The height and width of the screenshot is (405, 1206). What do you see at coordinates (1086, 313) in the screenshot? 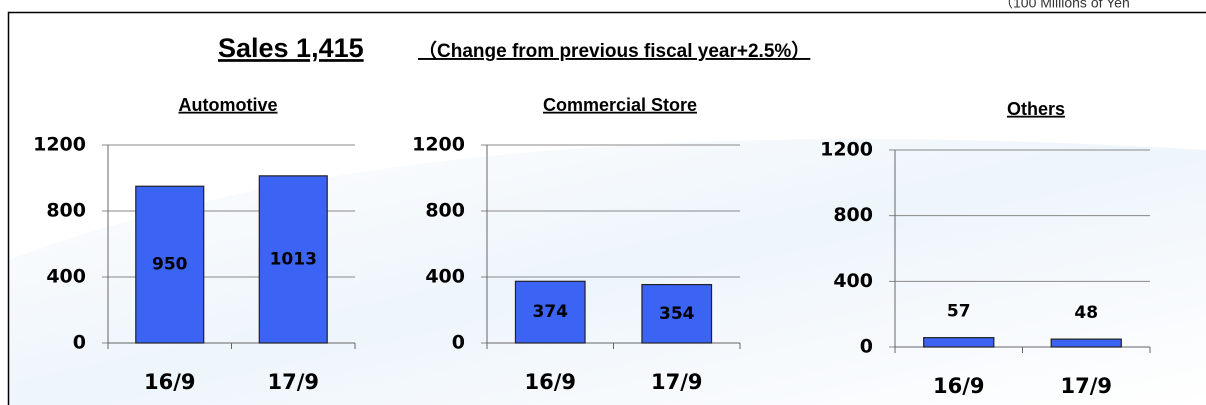
I see `value-label: 48` at bounding box center [1086, 313].